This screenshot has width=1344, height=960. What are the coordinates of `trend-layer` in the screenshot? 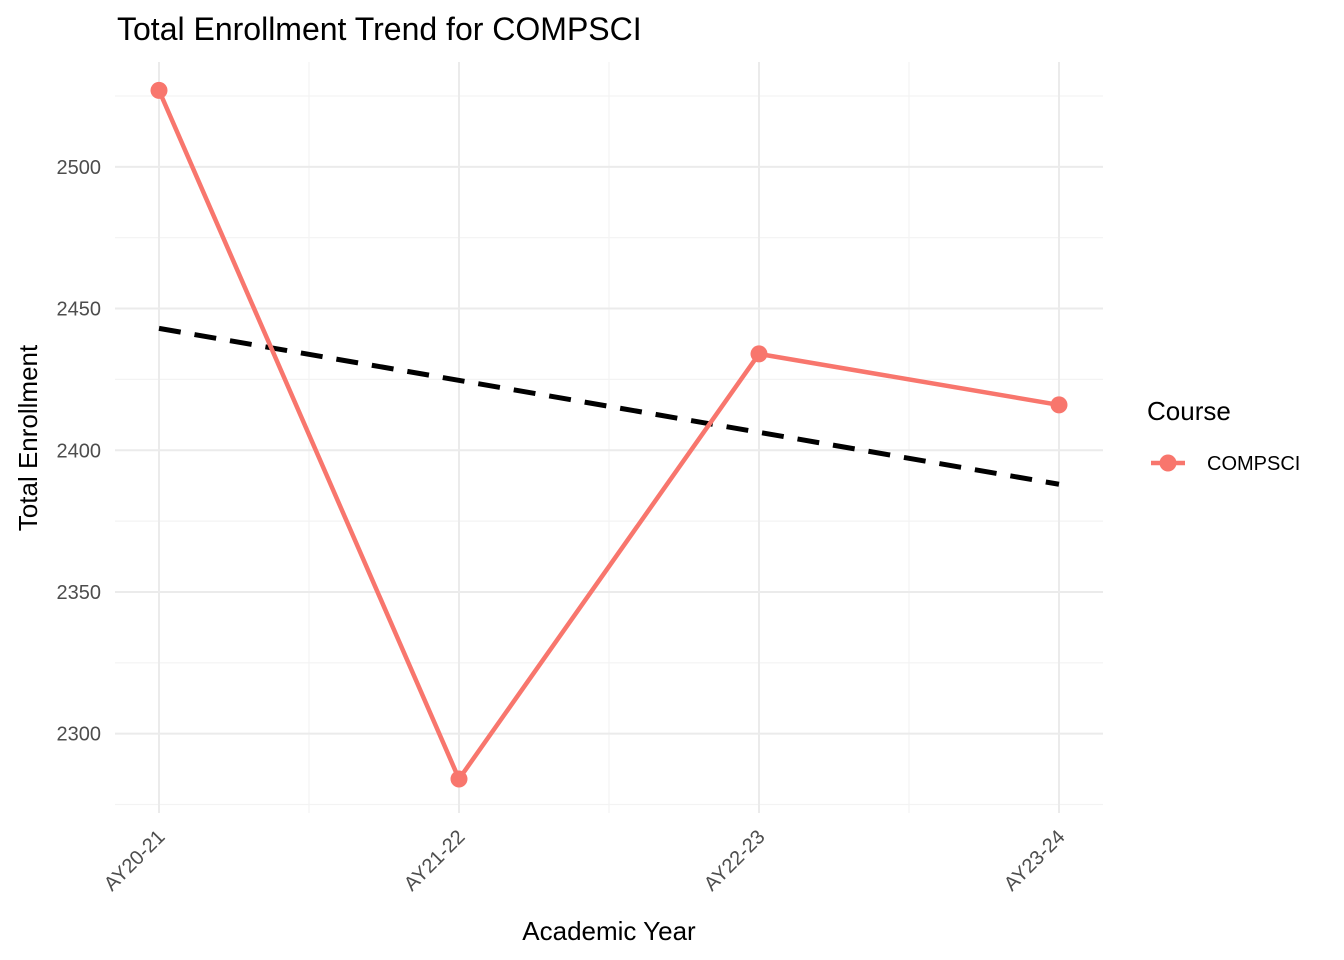 It's located at (609, 406).